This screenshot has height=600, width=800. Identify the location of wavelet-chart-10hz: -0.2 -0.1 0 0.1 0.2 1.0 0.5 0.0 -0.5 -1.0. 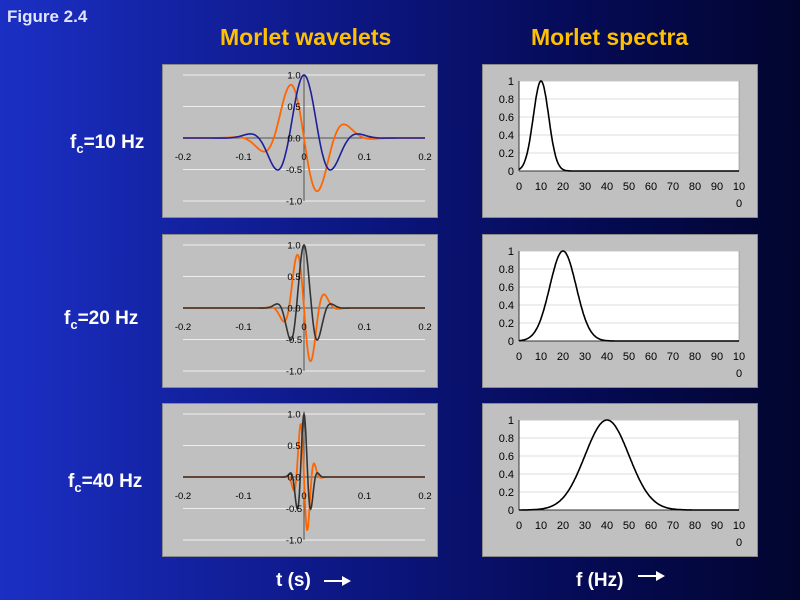
(303, 139).